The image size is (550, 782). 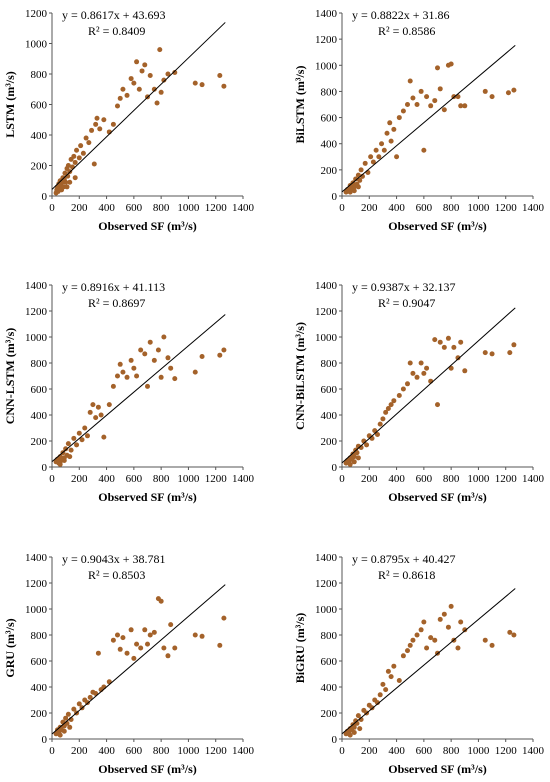 I want to click on y-tick-label: 400, so click(x=329, y=688).